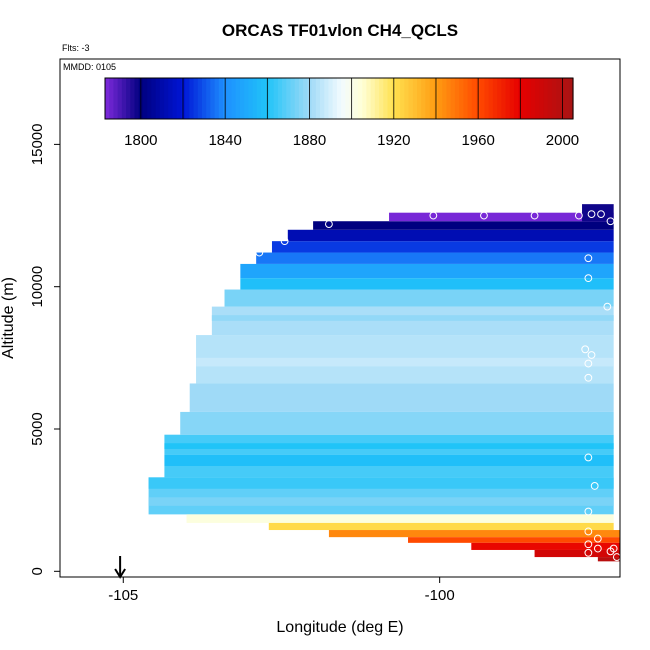  I want to click on arrow-head, so click(120, 573).